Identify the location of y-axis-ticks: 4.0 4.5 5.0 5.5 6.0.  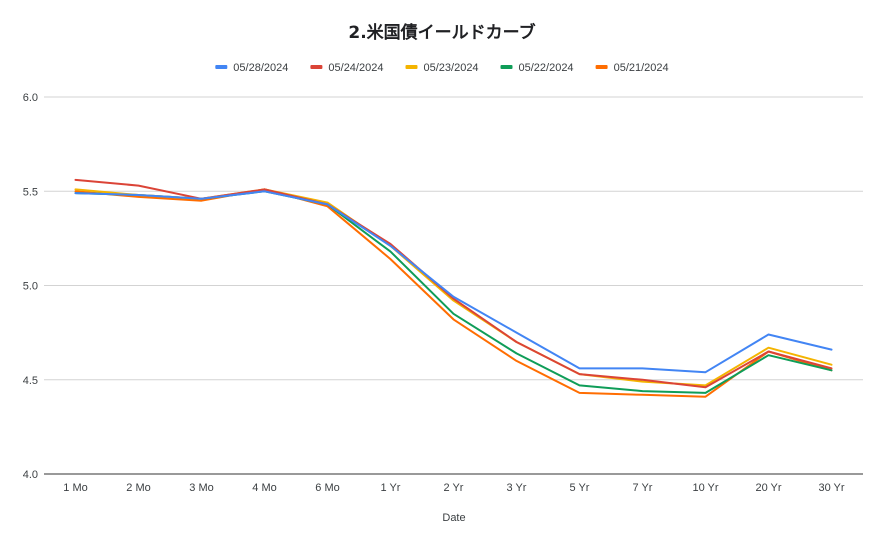
(30, 286).